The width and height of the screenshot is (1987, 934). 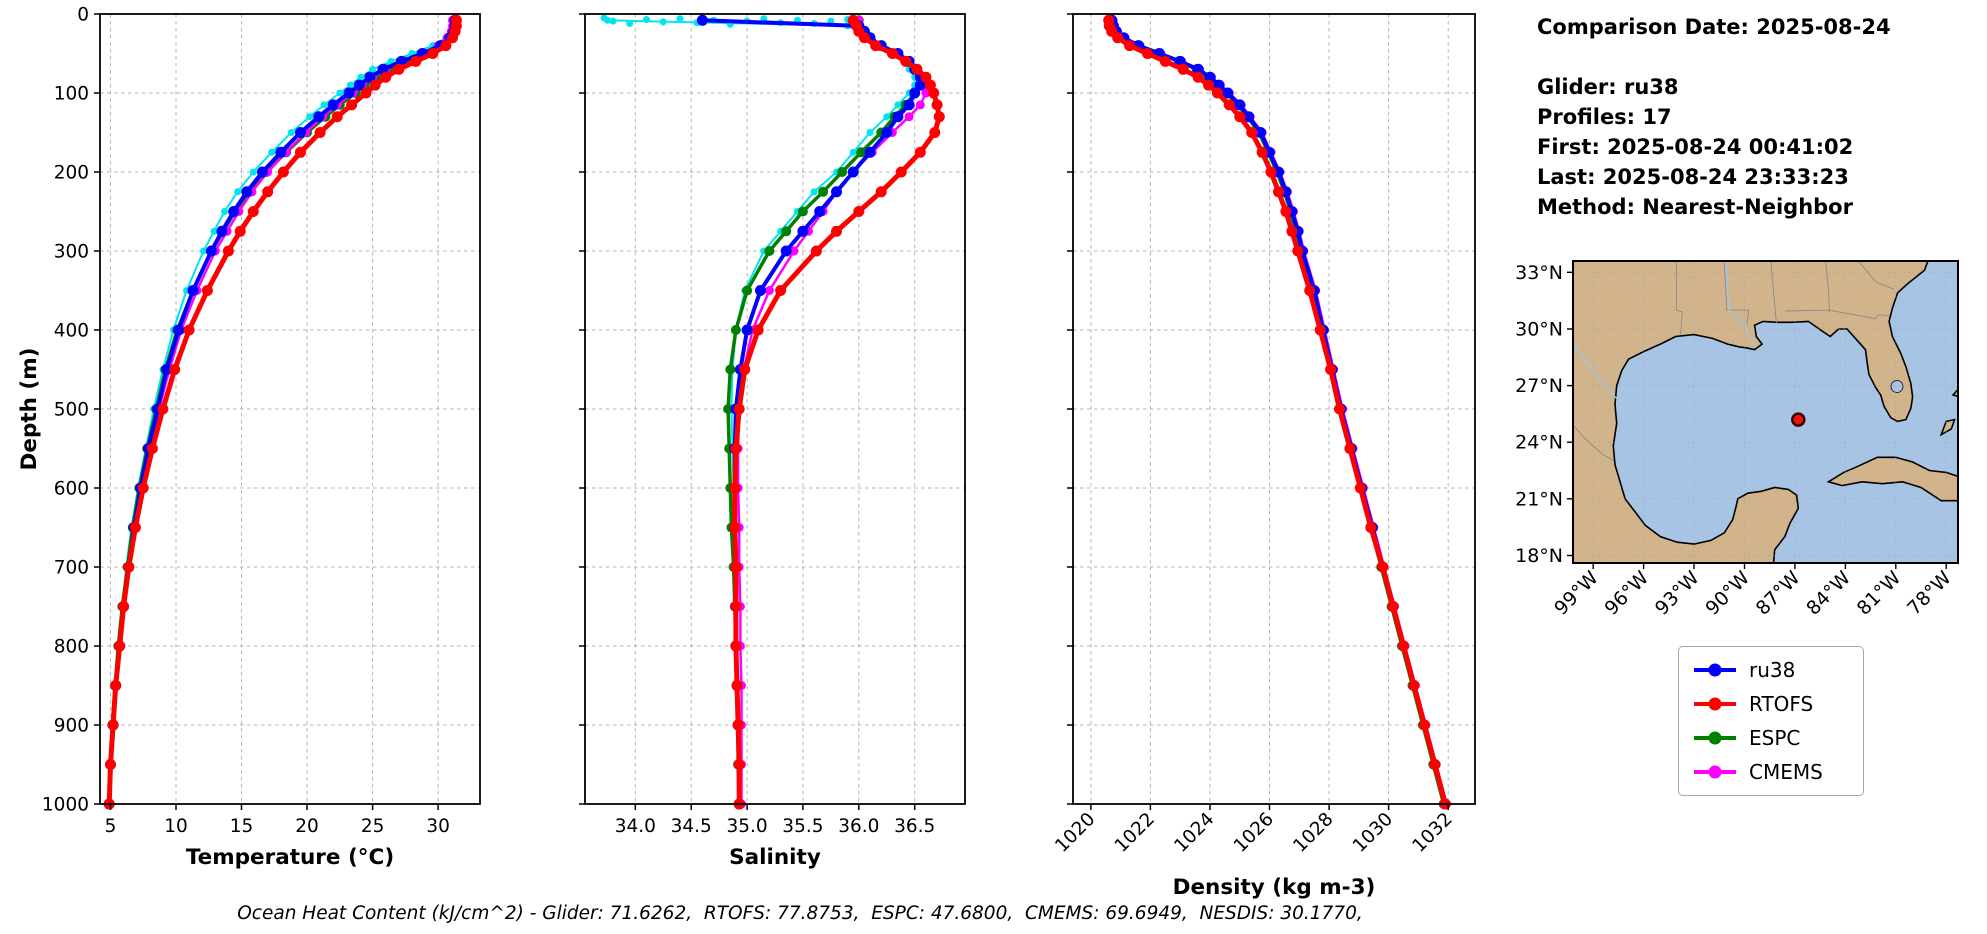 I want to click on svg-text: 25, so click(x=373, y=826).